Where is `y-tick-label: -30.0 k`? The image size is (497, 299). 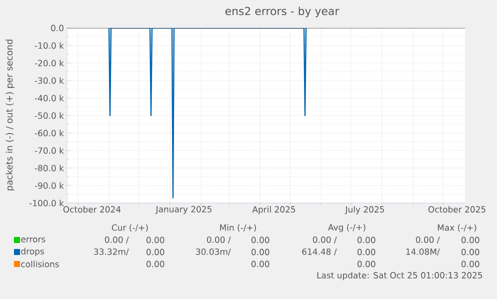
y-tick-label: -30.0 k is located at coordinates (49, 80).